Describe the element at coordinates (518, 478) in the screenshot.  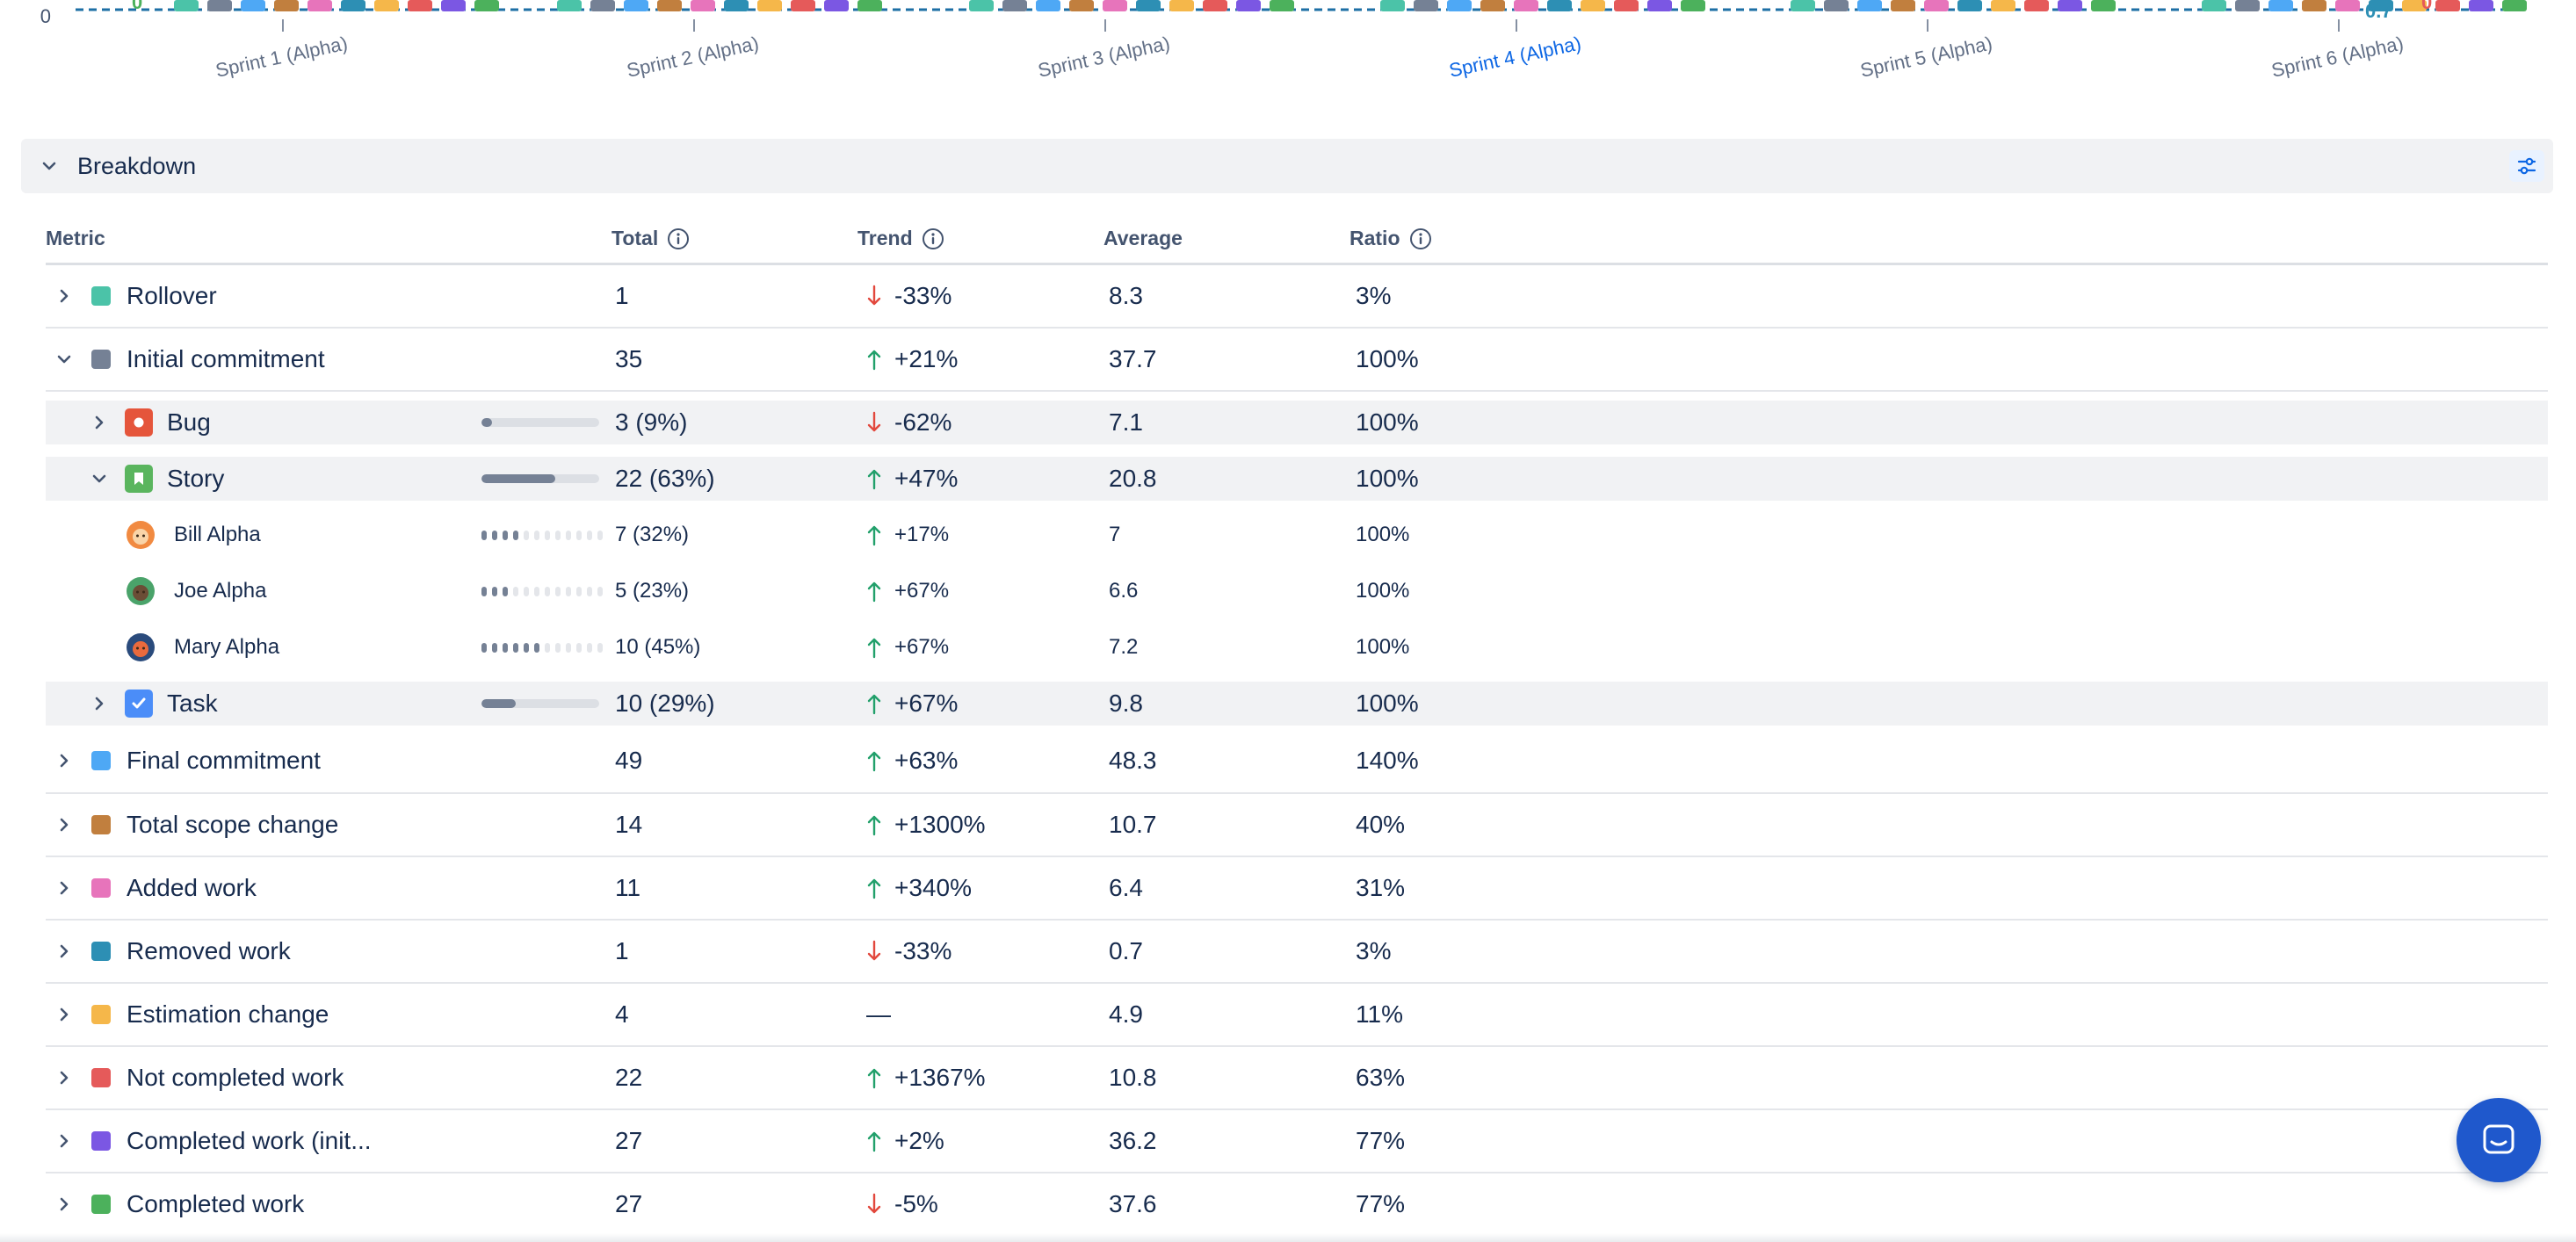
I see `progress-fill` at that location.